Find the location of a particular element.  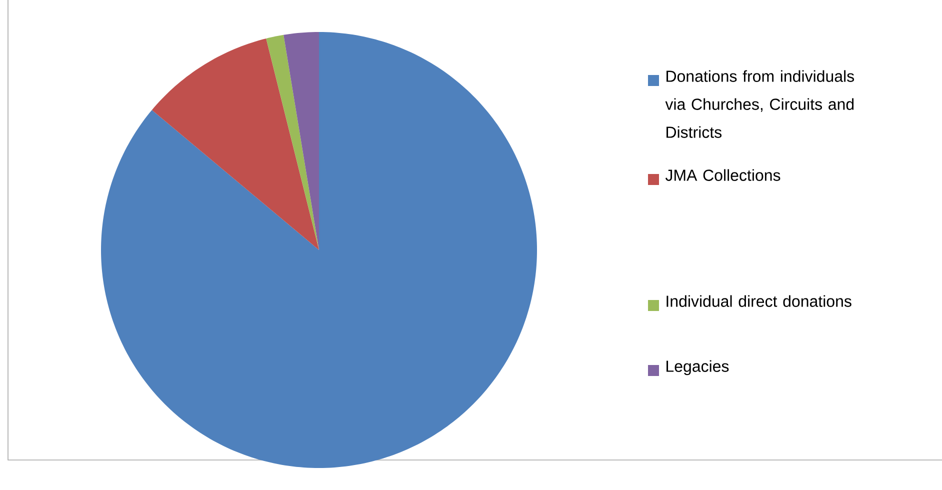

legend-label: Donations from individuals via Churches, Circuits and Districts is located at coordinates (759, 104).